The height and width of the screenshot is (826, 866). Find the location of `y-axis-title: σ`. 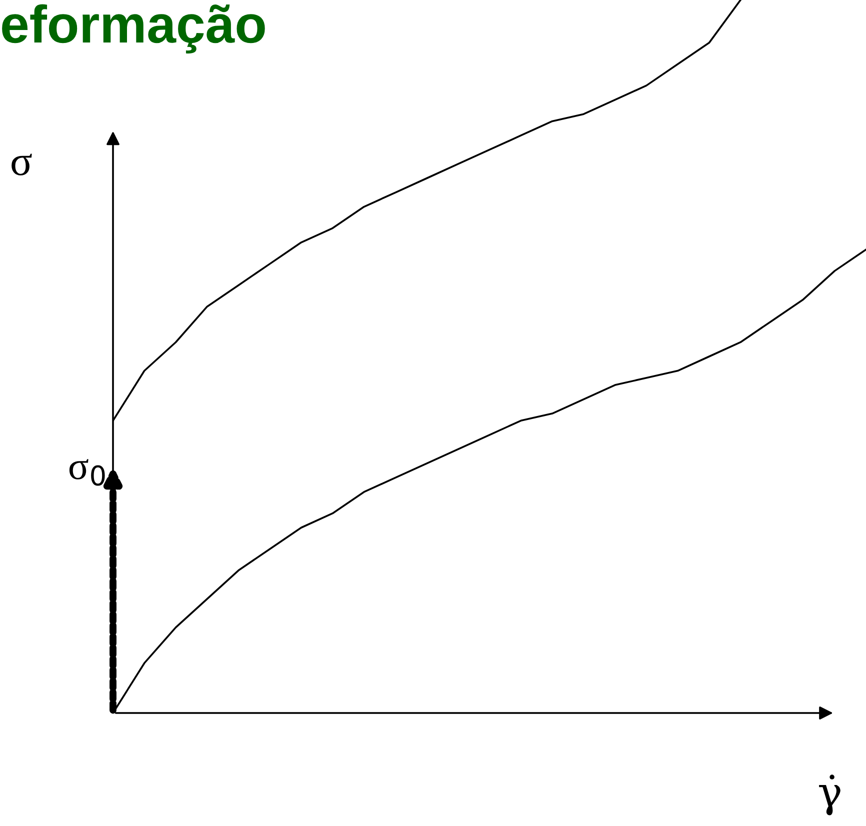

y-axis-title: σ is located at coordinates (22, 165).